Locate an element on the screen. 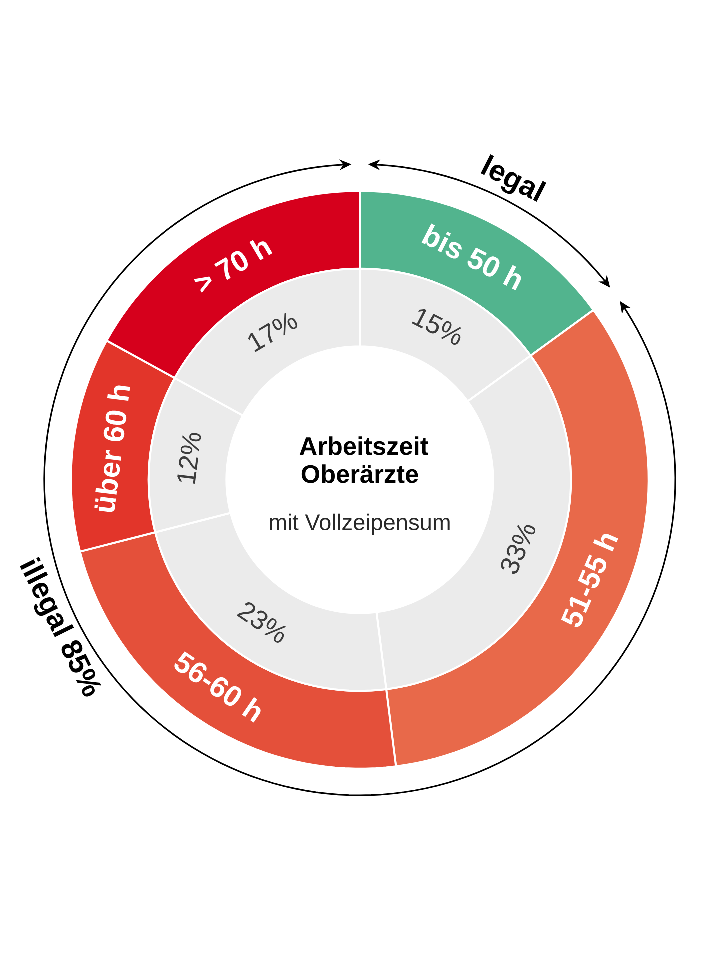 Image resolution: width=720 pixels, height=960 pixels. slice-label: über 60 h is located at coordinates (112, 449).